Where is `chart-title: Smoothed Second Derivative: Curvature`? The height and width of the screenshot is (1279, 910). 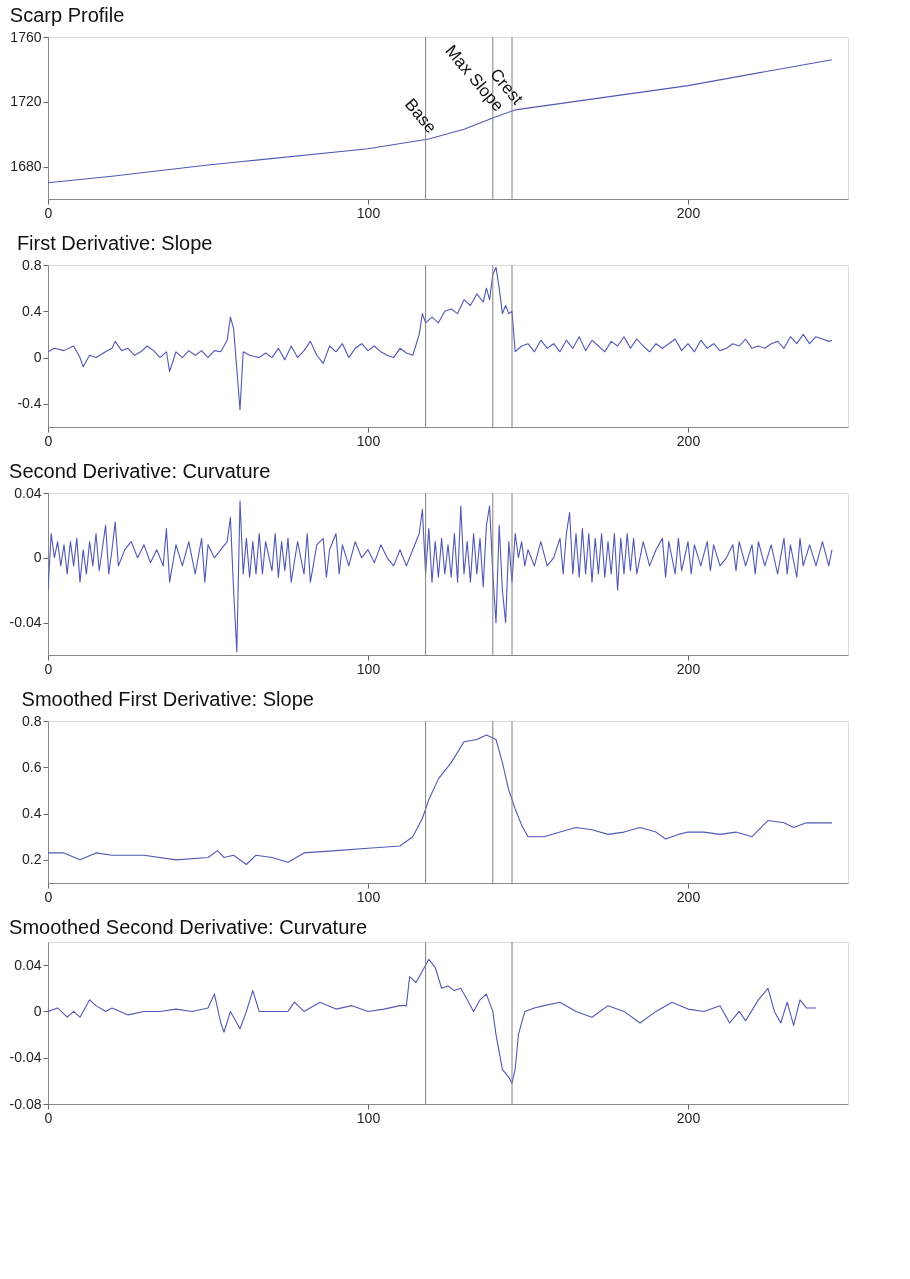
chart-title: Smoothed Second Derivative: Curvature is located at coordinates (188, 926).